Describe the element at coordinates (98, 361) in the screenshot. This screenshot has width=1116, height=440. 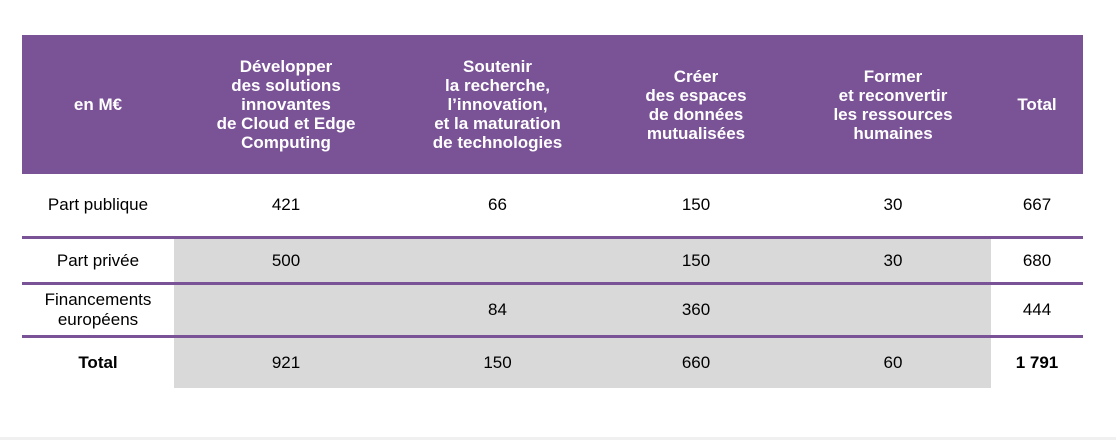
I see `row-label: Total` at that location.